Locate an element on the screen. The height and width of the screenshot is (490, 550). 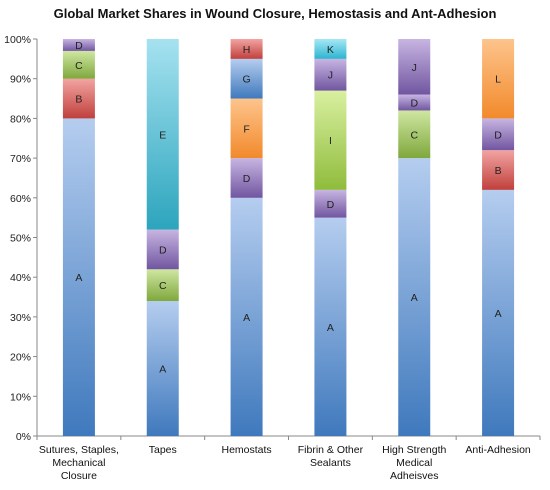
y-tick-label: 0% is located at coordinates (23, 437).